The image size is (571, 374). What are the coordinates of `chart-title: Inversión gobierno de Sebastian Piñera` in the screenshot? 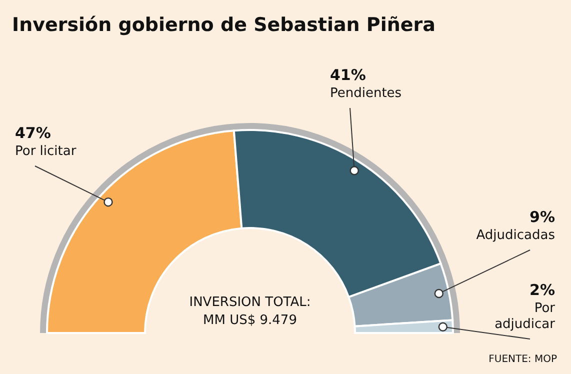 It's located at (224, 25).